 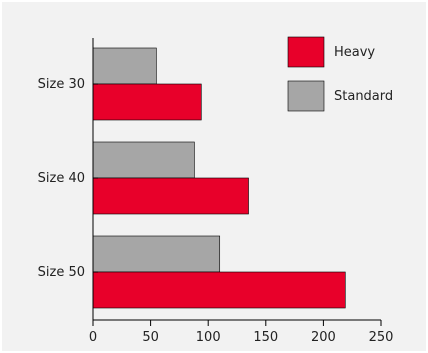 What do you see at coordinates (381, 337) in the screenshot?
I see `x-tick-label-250: 250` at bounding box center [381, 337].